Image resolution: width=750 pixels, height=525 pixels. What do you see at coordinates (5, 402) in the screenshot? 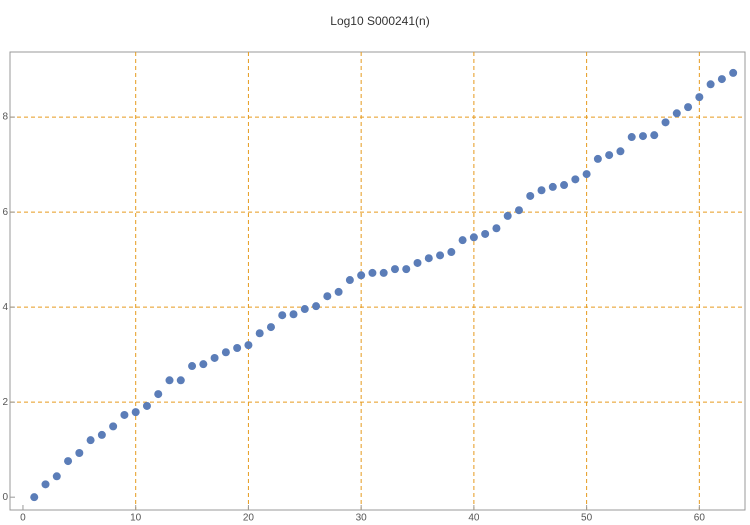
I see `y-tick-label: 2` at bounding box center [5, 402].